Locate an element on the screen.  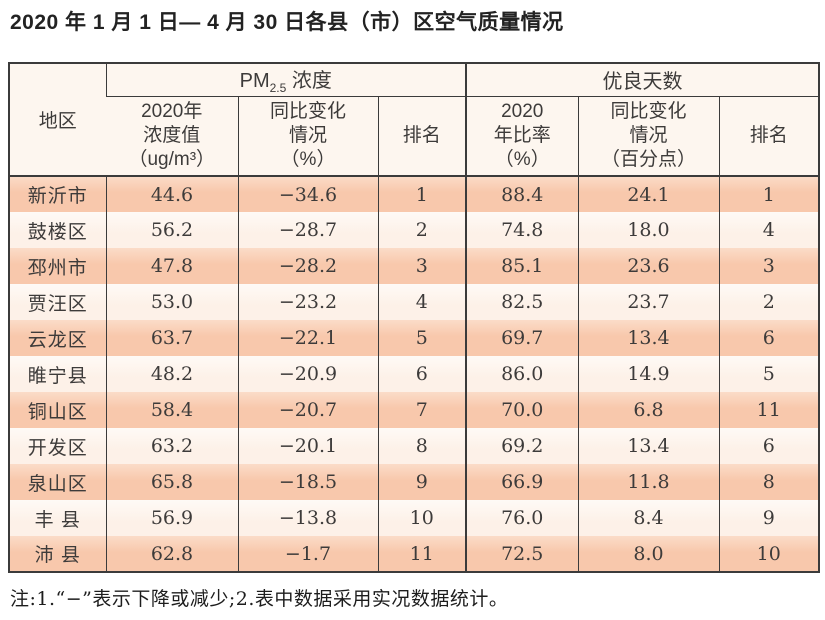
days-change-cell: 23.7 is located at coordinates (648, 302).